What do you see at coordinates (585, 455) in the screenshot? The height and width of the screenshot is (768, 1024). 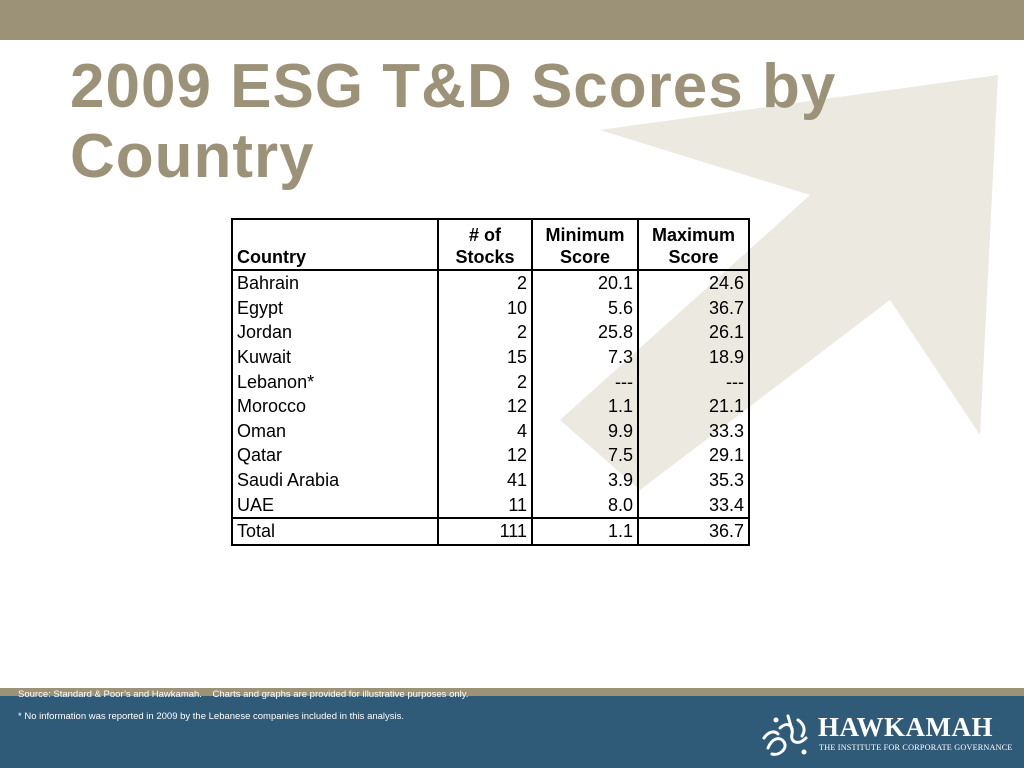 I see `cell-min-score: 7.5` at bounding box center [585, 455].